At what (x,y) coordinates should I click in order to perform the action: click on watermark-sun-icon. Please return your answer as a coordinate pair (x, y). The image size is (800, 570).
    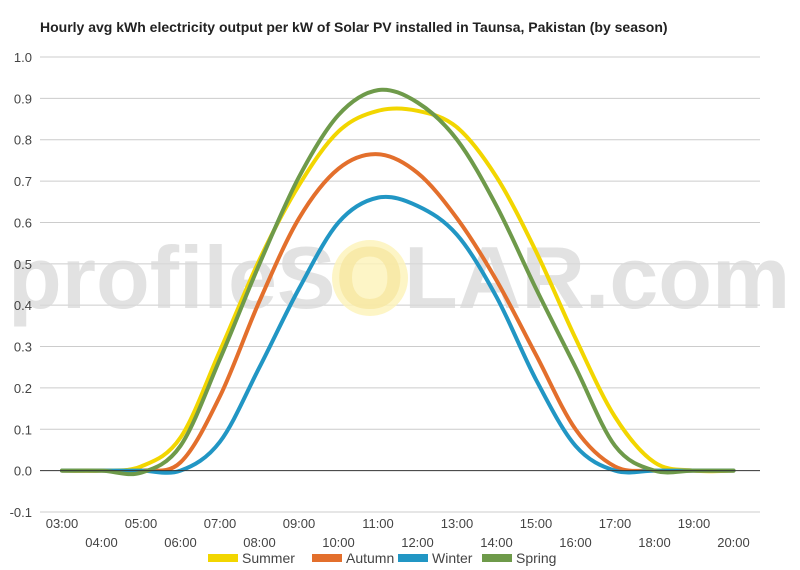
    Looking at the image, I should click on (370, 278).